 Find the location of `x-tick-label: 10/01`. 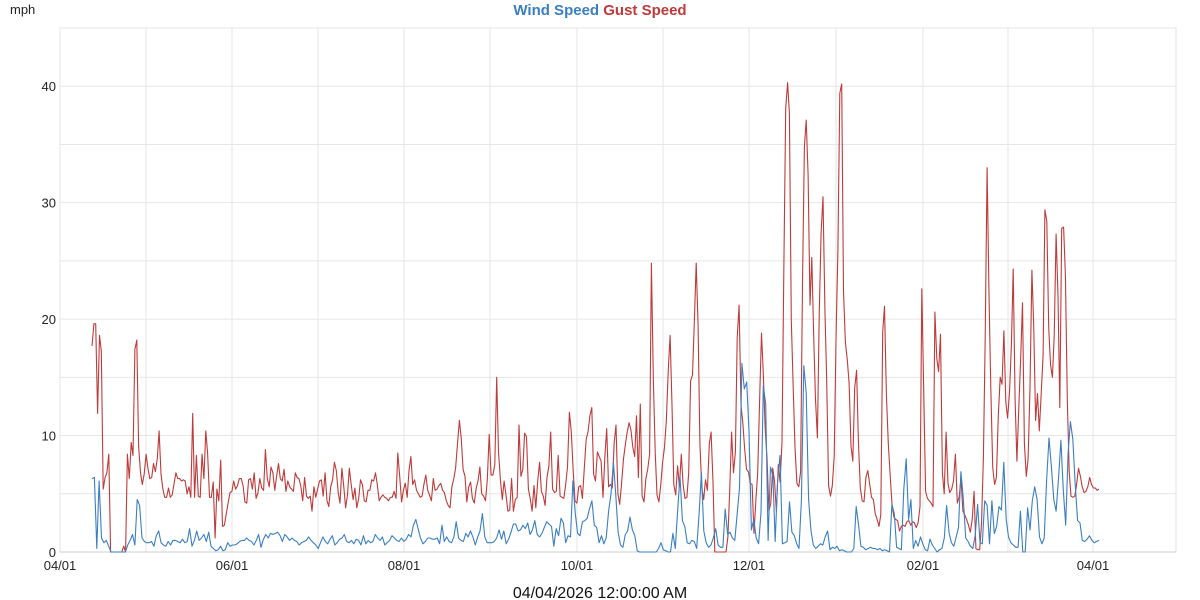

x-tick-label: 10/01 is located at coordinates (577, 565).